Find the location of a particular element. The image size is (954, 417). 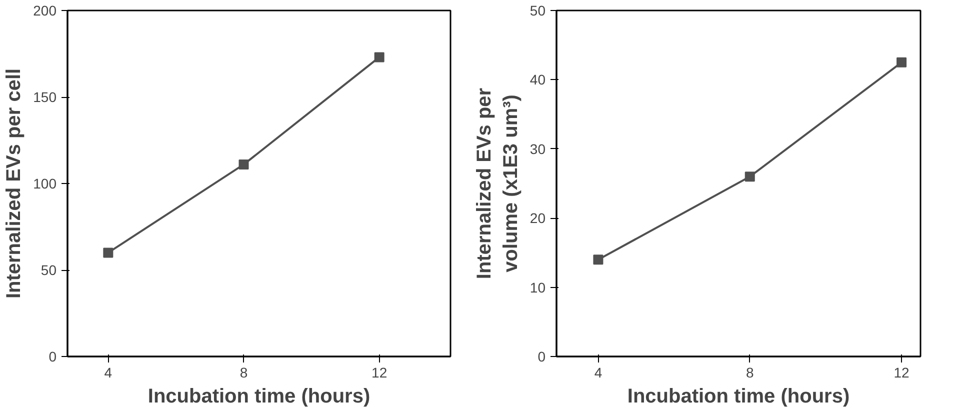

y-tick-label: 10 is located at coordinates (538, 287).